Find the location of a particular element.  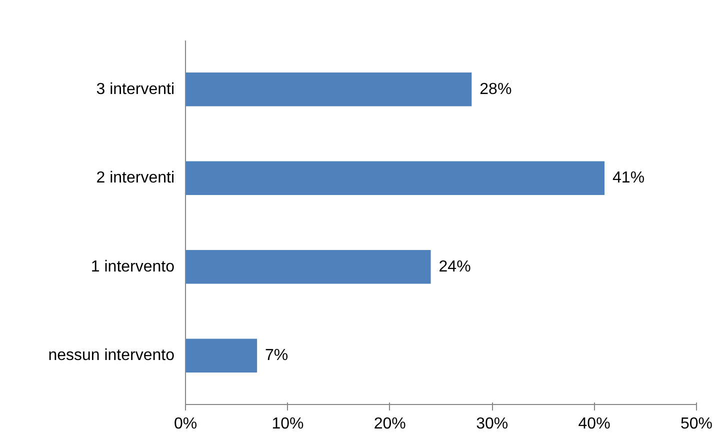

data-label: 7% is located at coordinates (276, 355).